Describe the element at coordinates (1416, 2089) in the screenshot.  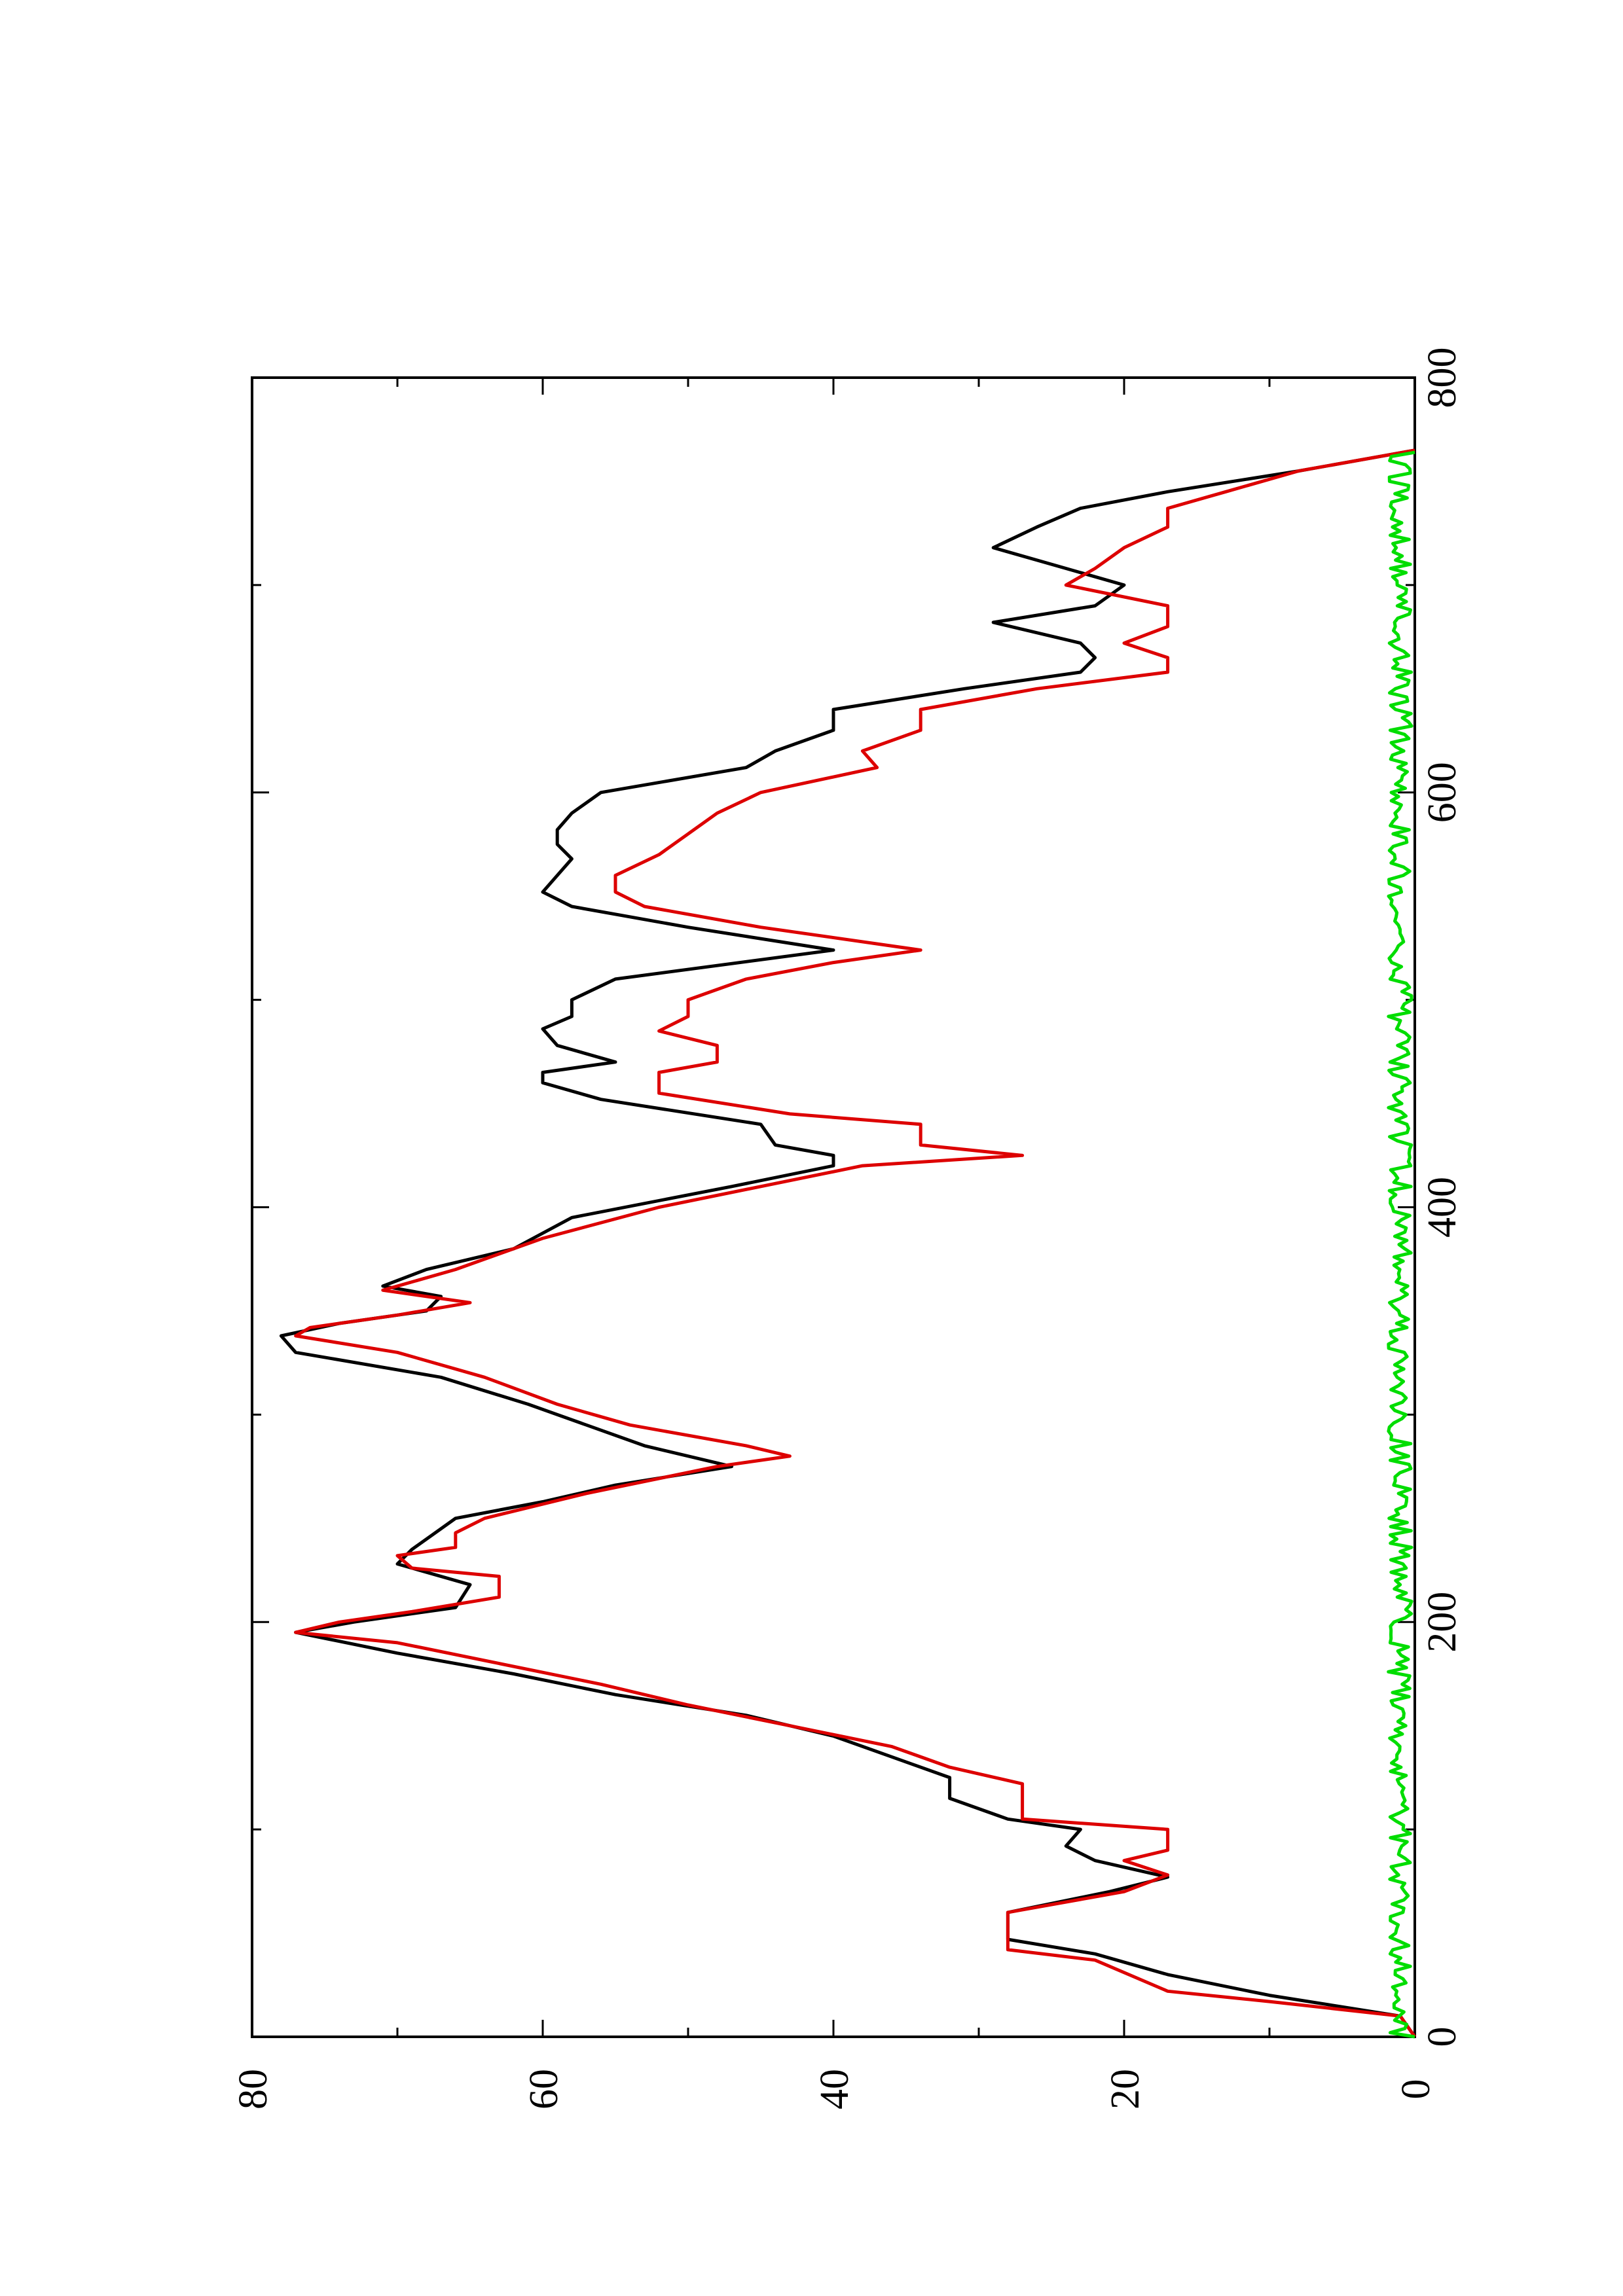
I see `y-tick-label: 0` at that location.